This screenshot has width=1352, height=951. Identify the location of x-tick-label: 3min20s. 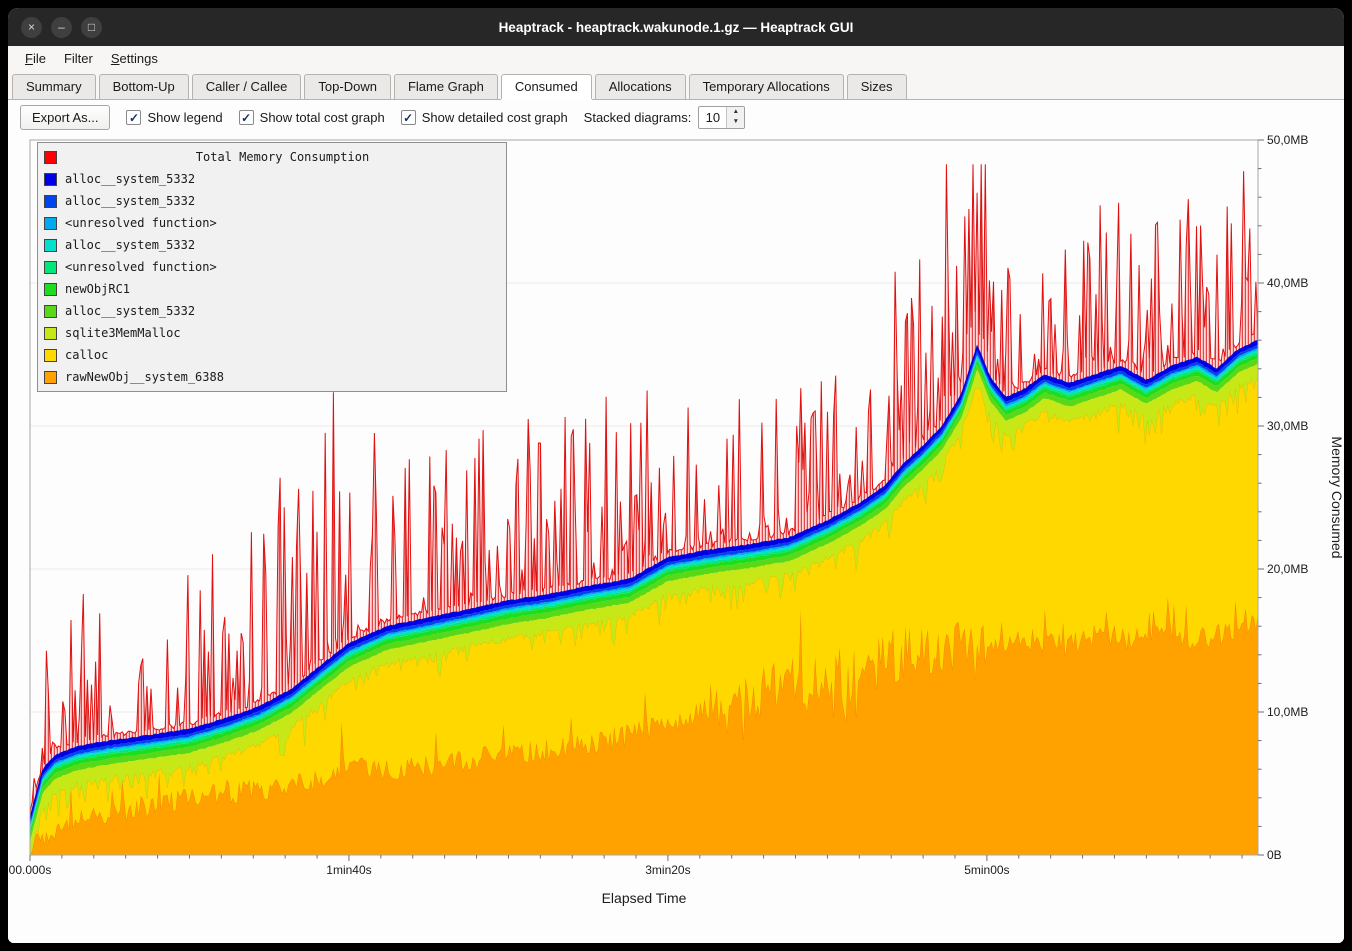
(667, 870).